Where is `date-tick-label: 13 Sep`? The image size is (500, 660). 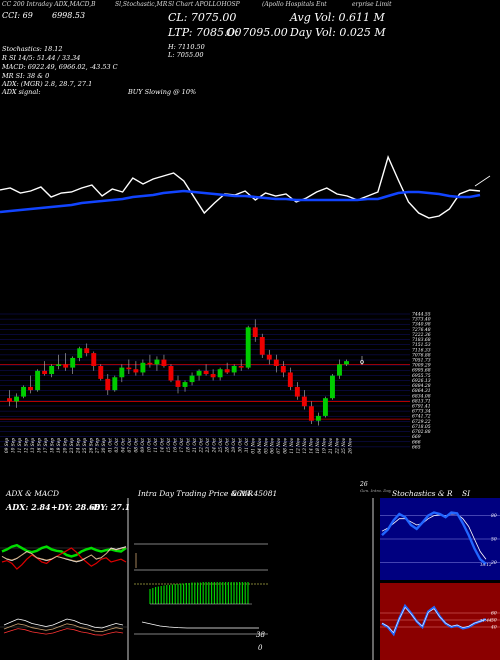 date-tick-label: 13 Sep is located at coordinates (33, 445).